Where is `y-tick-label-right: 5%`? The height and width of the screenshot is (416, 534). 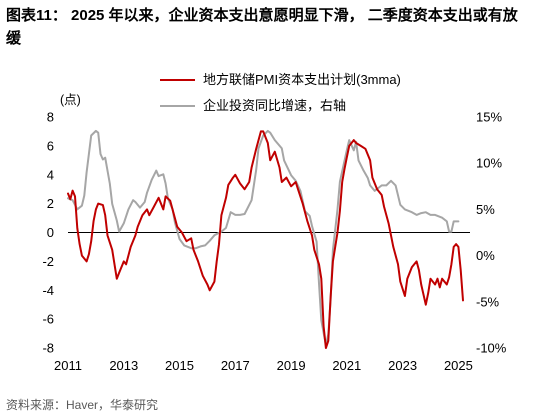
y-tick-label-right: 5% is located at coordinates (485, 209).